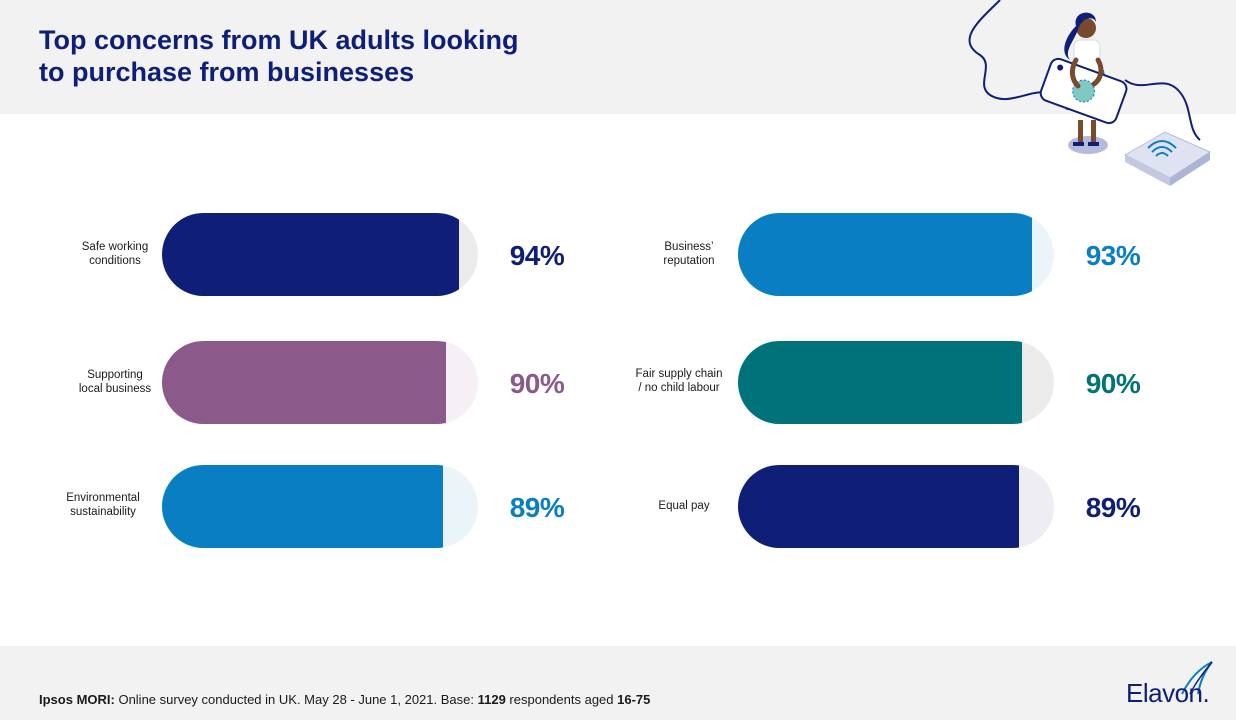 This screenshot has width=1236, height=720. Describe the element at coordinates (537, 255) in the screenshot. I see `value-label-safe-working-conditions: 94%` at that location.